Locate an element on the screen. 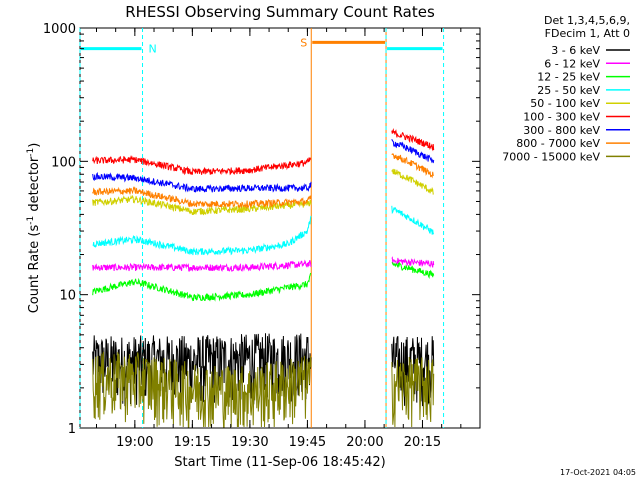 The image size is (640, 480). y-tick-label: 100 is located at coordinates (63, 162).